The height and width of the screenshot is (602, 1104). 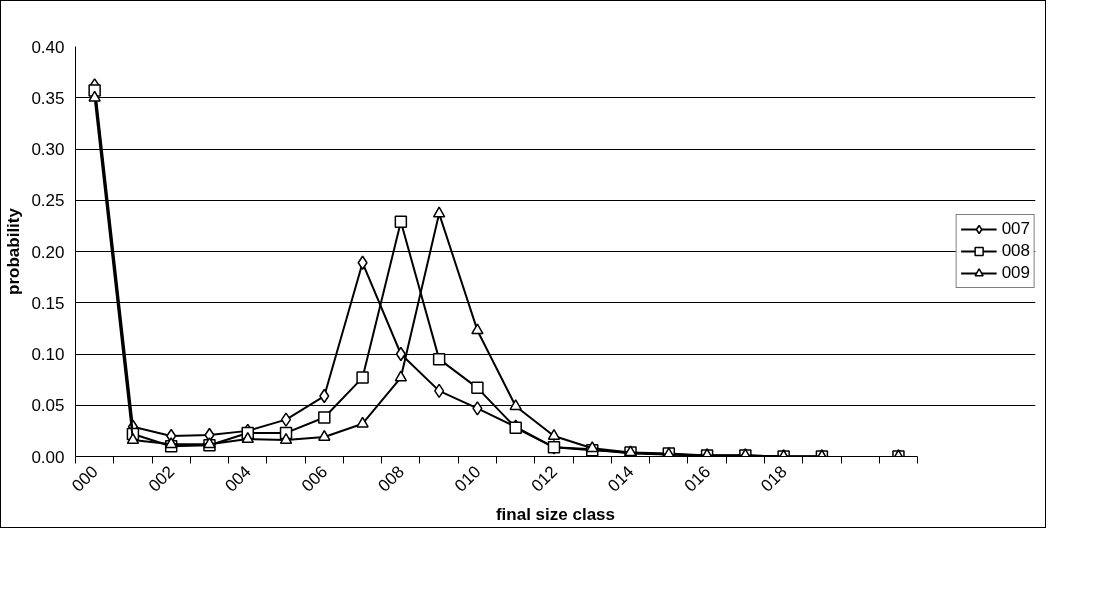 What do you see at coordinates (621, 479) in the screenshot?
I see `x-tick-label: 014` at bounding box center [621, 479].